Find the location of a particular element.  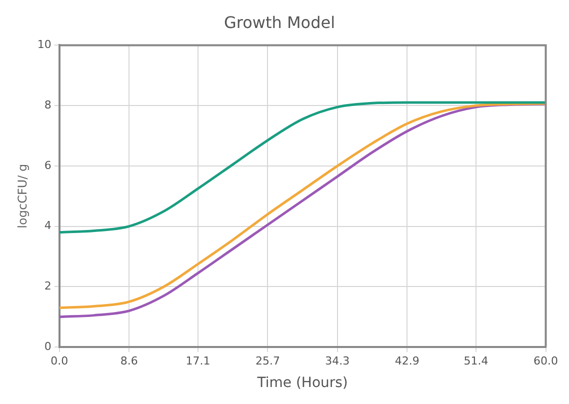

y-tick-label: 10 is located at coordinates (44, 45).